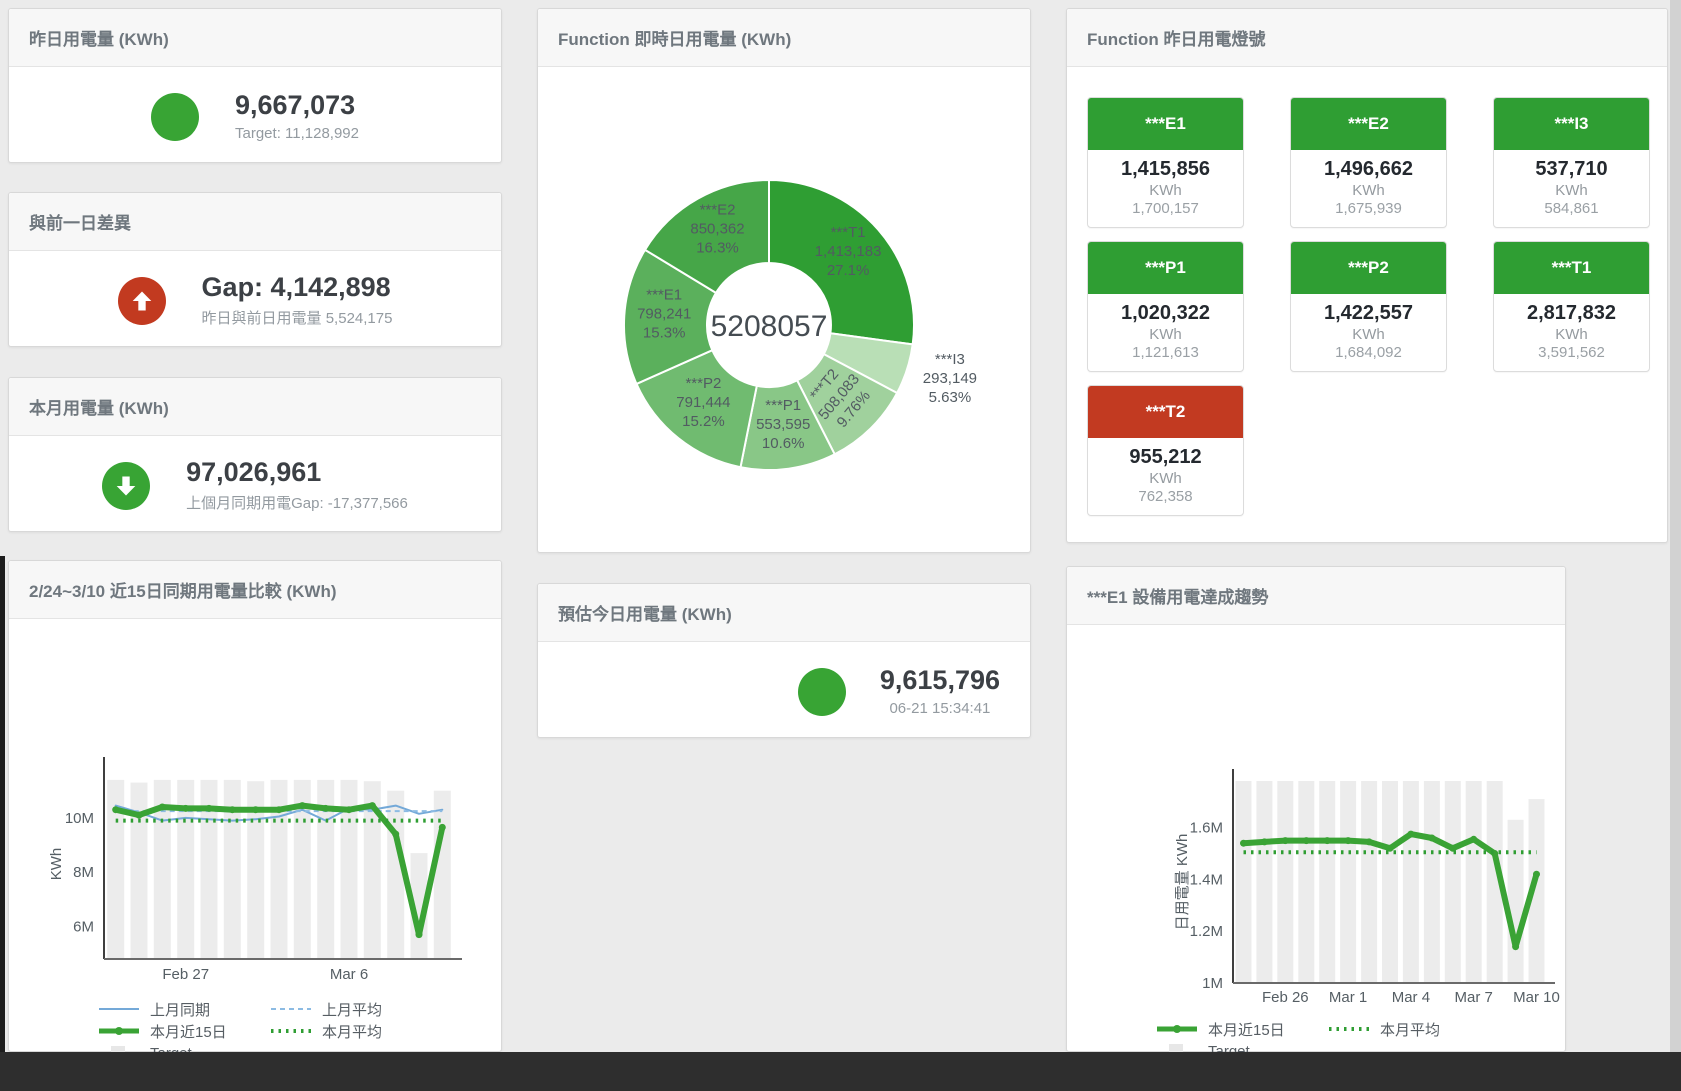  What do you see at coordinates (664, 313) in the screenshot?
I see `donut-slice-label: ***E1 798,241 15.3%` at bounding box center [664, 313].